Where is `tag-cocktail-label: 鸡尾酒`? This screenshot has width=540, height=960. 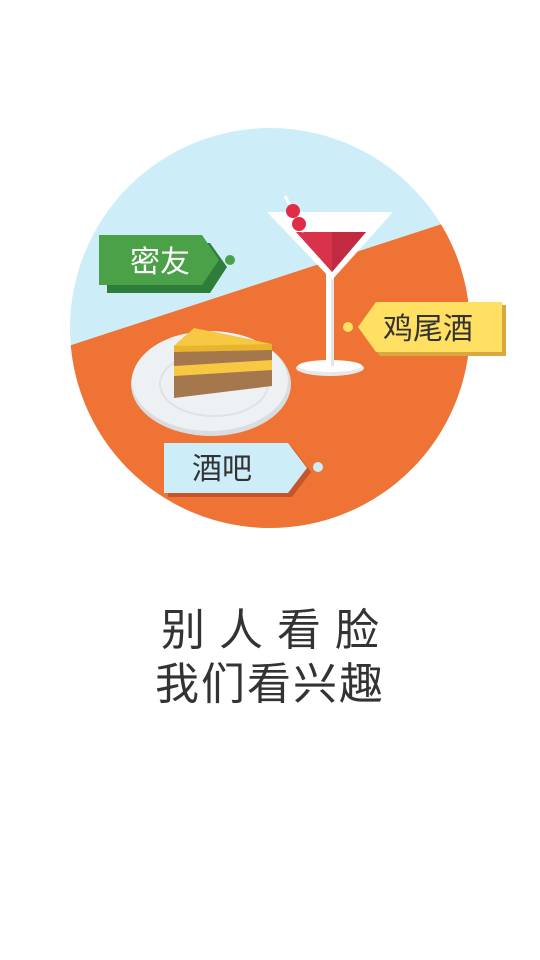
tag-cocktail-label: 鸡尾酒 is located at coordinates (428, 329).